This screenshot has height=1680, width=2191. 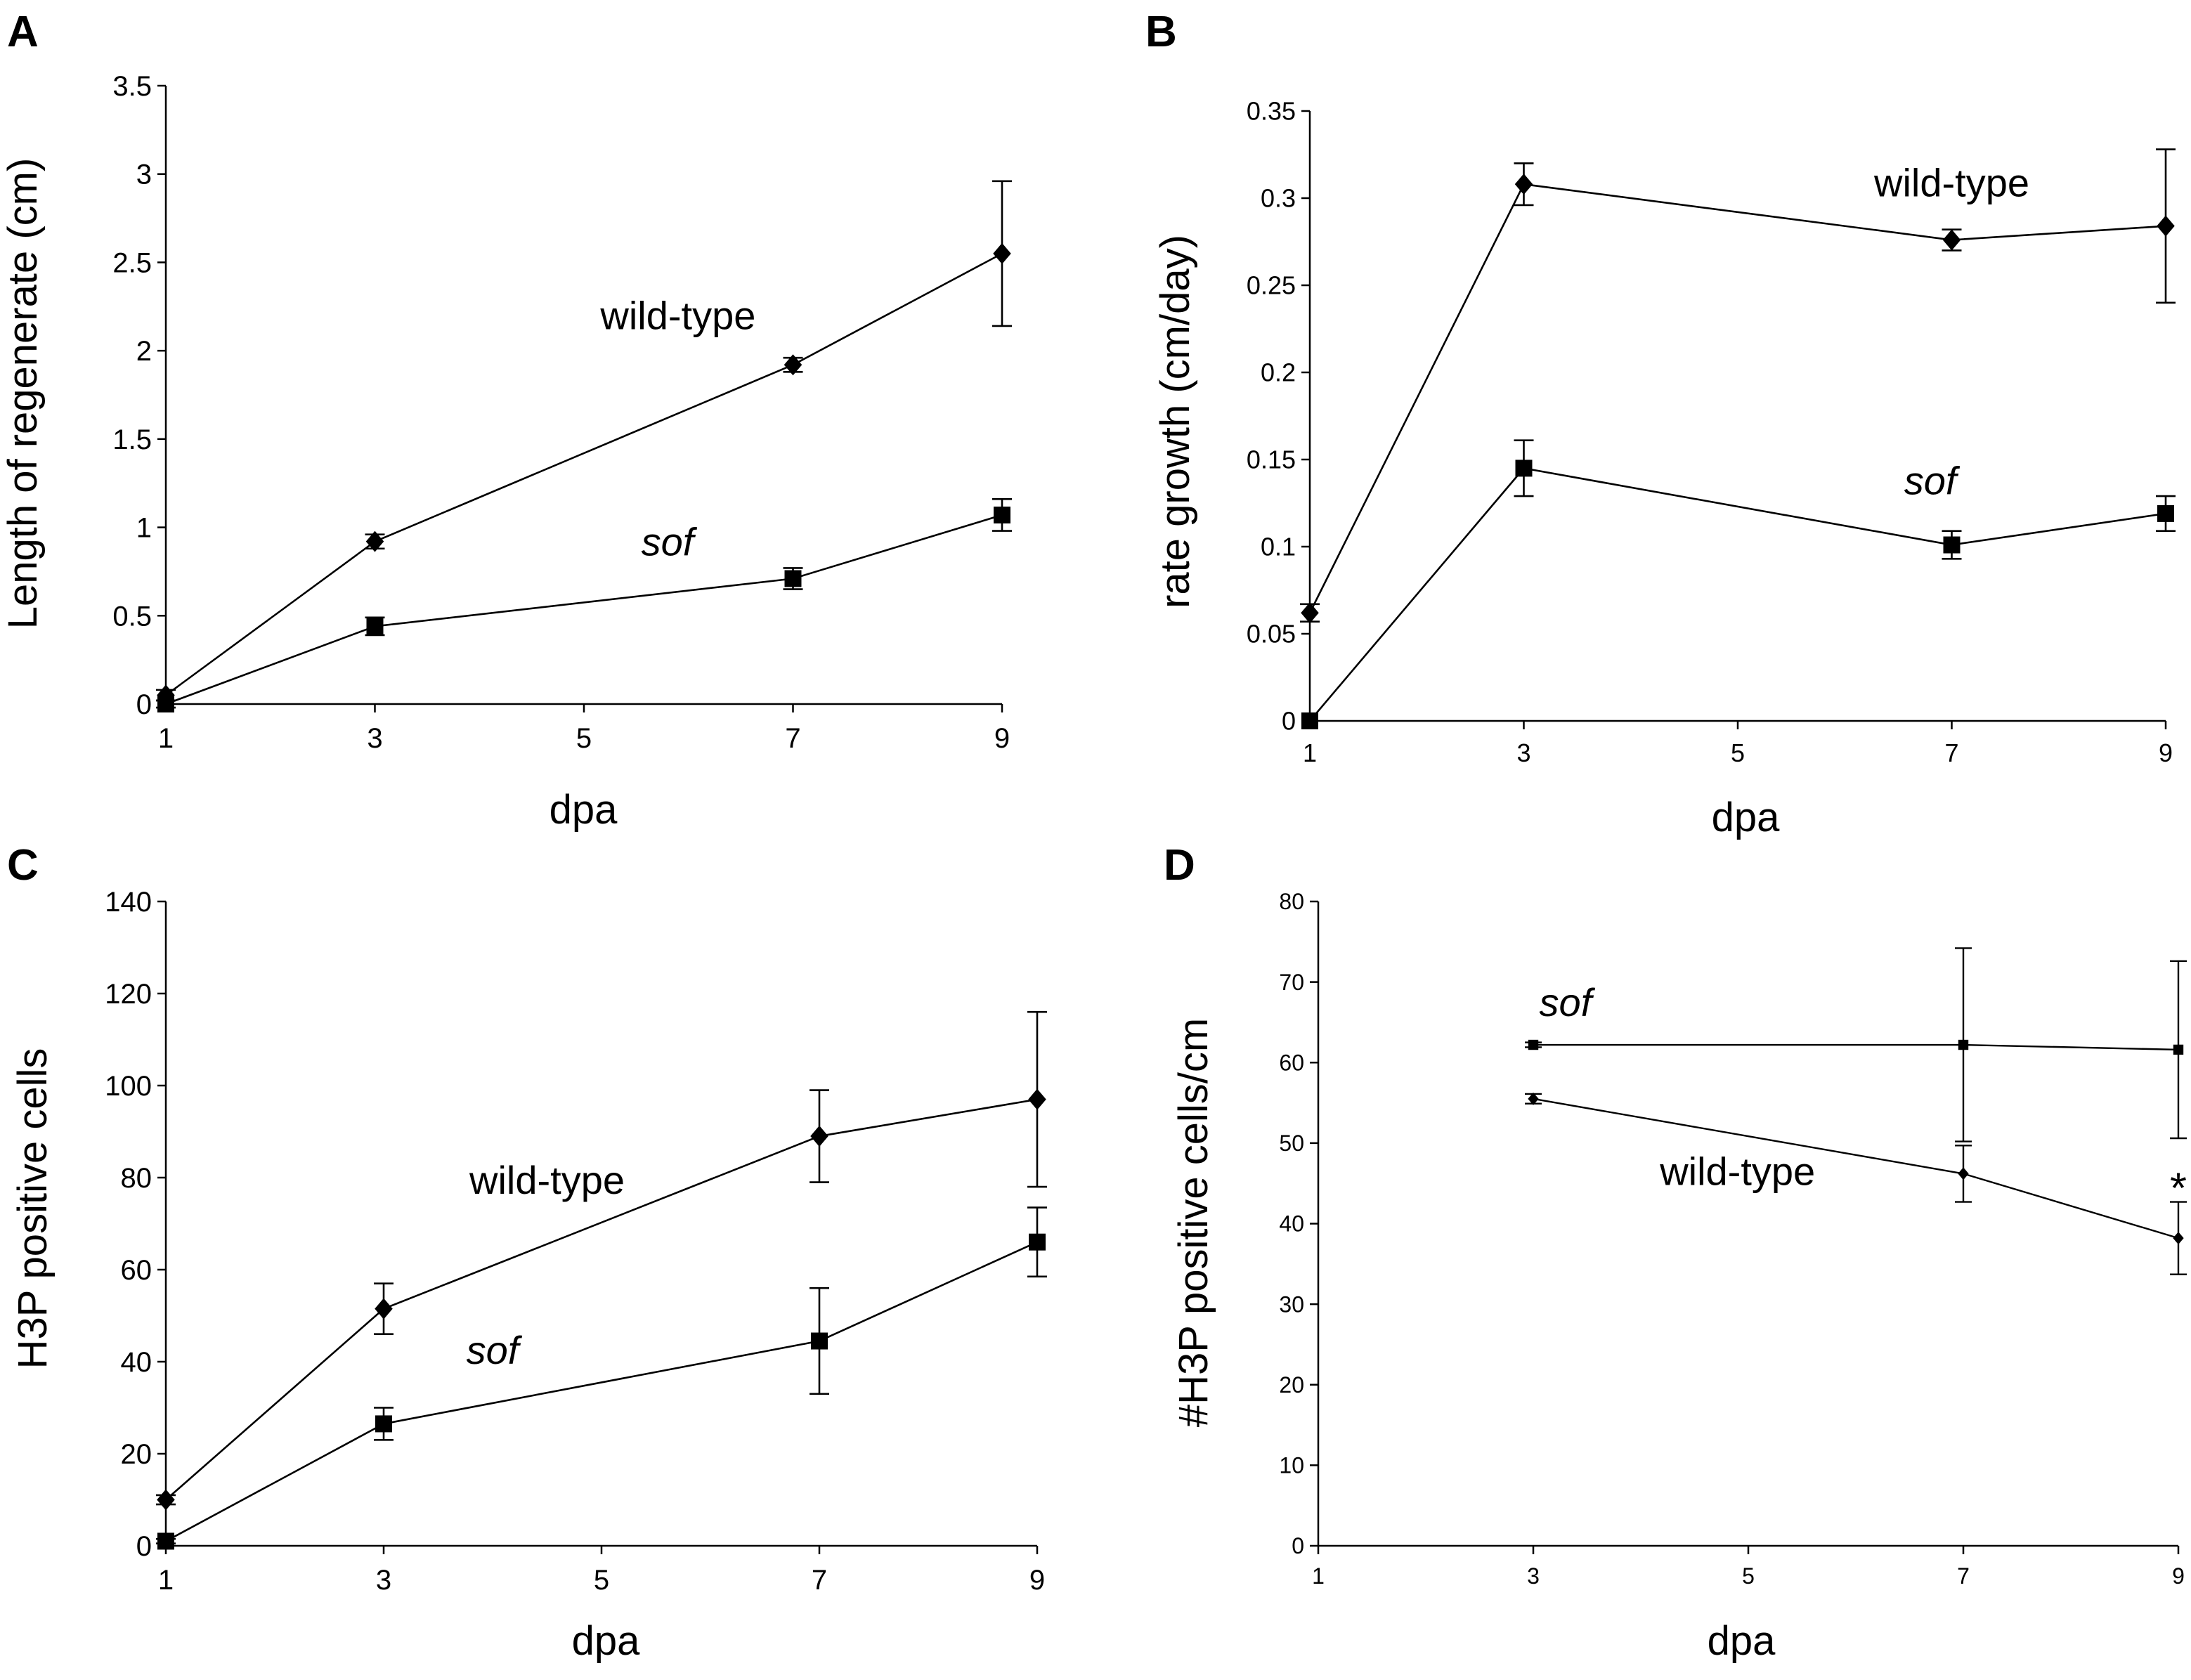 I want to click on panel-letter-c: C, so click(x=23, y=865).